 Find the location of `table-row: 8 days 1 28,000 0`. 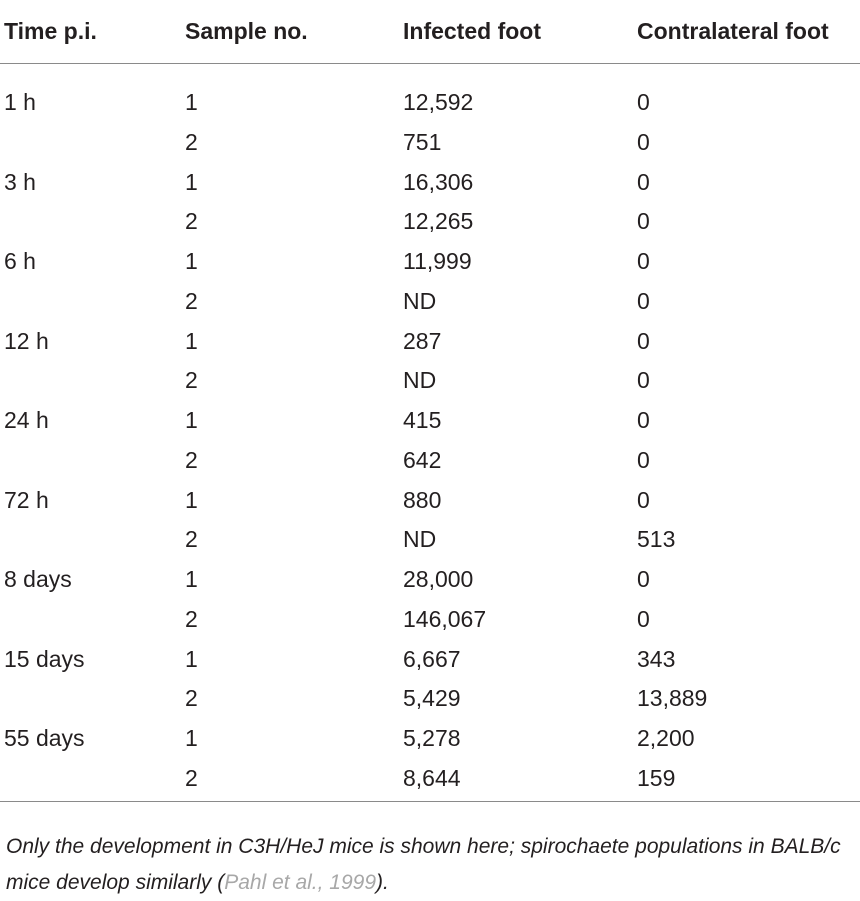

table-row: 8 days 1 28,000 0 is located at coordinates (430, 580).